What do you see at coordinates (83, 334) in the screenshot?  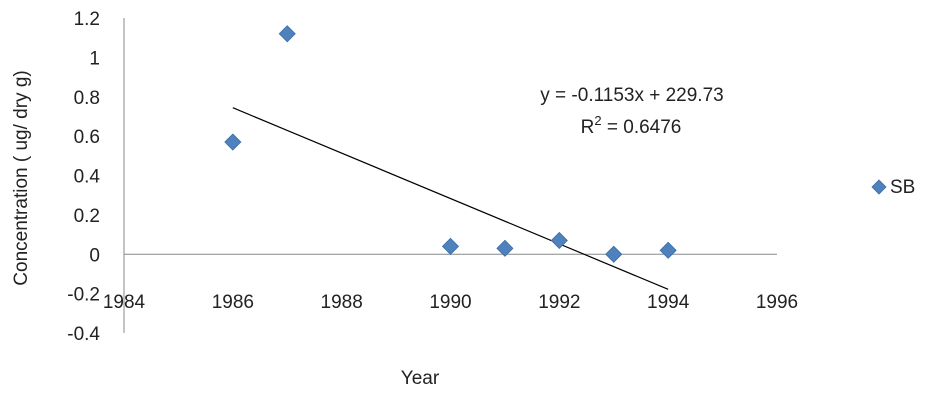 I see `y-tick-label: -0.4` at bounding box center [83, 334].